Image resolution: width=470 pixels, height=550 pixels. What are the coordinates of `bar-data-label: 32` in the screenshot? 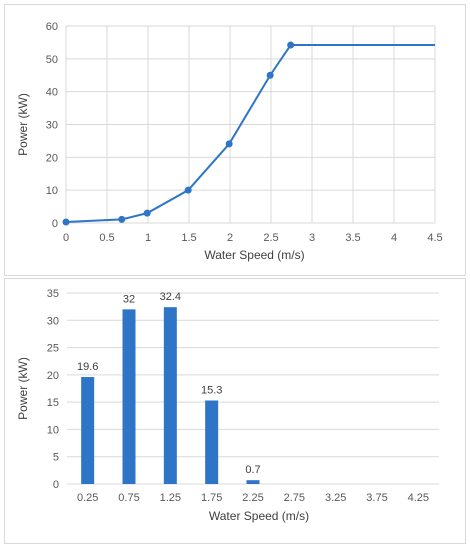 It's located at (129, 299).